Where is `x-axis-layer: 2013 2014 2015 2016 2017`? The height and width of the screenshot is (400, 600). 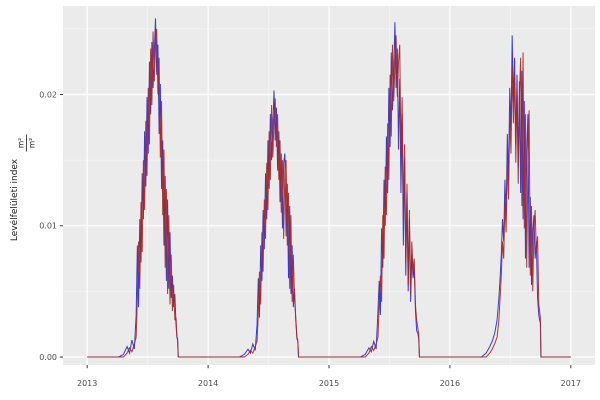
x-axis-layer: 2013 2014 2015 2016 2017 is located at coordinates (329, 376).